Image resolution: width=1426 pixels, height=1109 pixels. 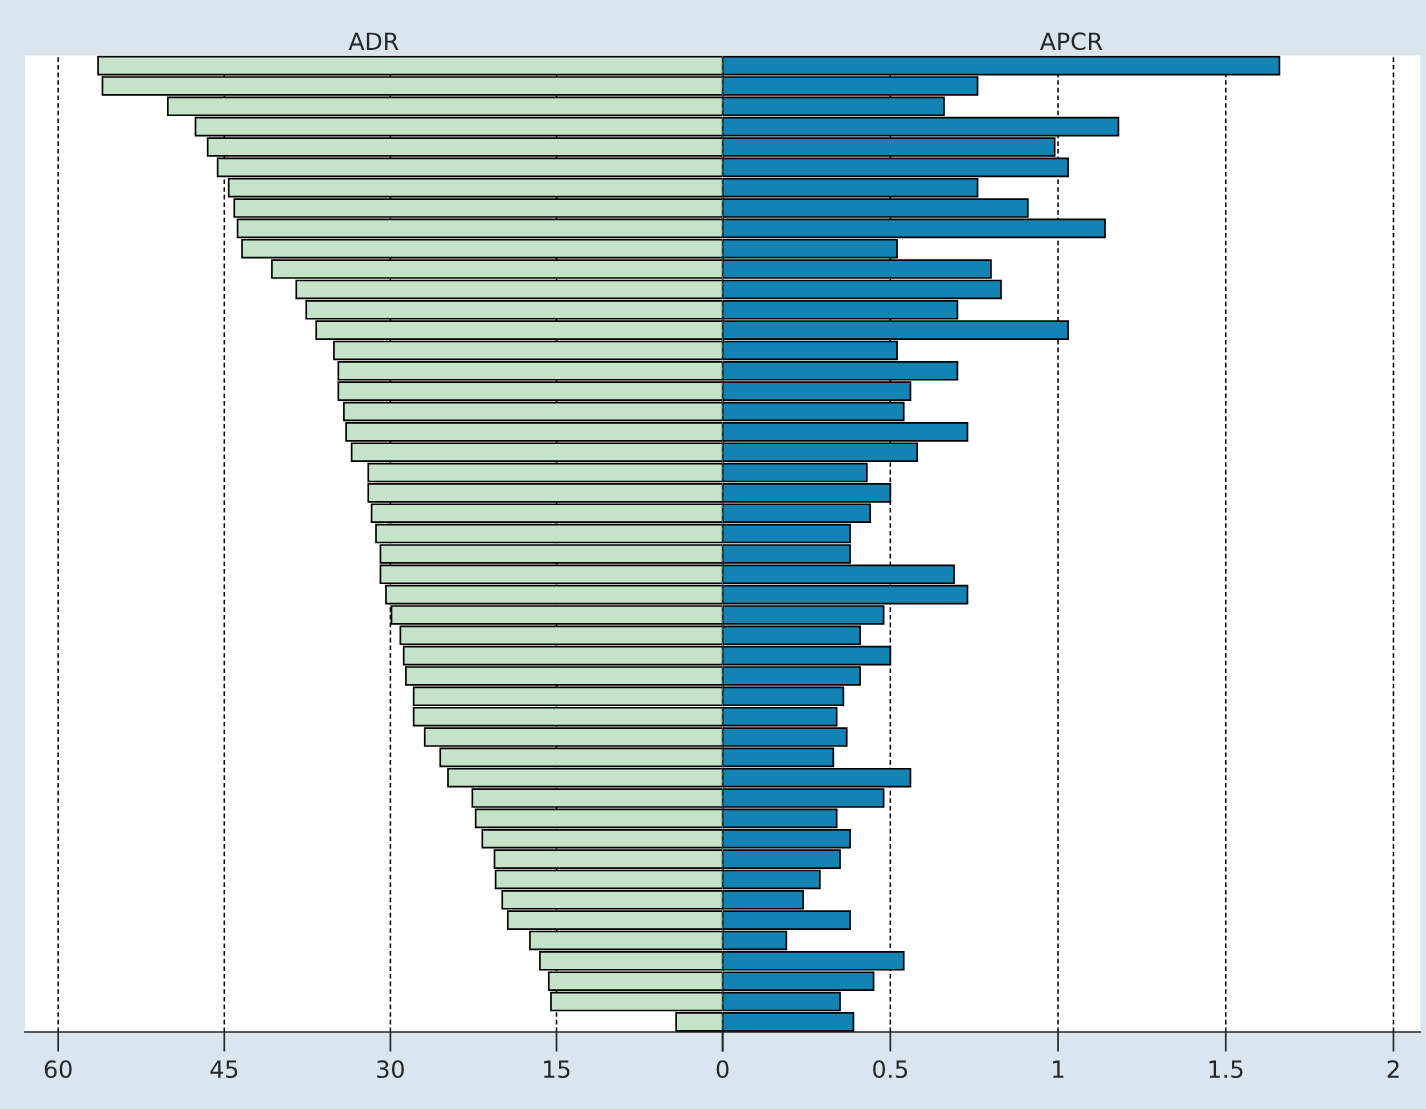 What do you see at coordinates (1393, 1069) in the screenshot?
I see `x-tick-label: 2` at bounding box center [1393, 1069].